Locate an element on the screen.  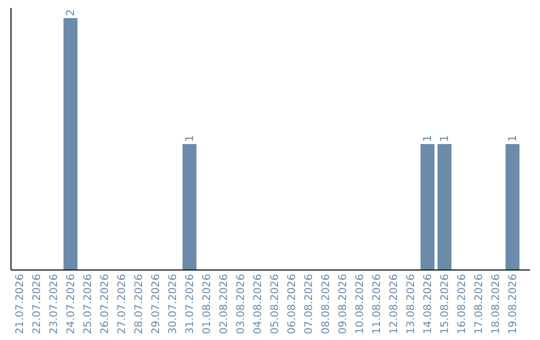
x-tick-label: 12.08.2026 is located at coordinates (394, 304).